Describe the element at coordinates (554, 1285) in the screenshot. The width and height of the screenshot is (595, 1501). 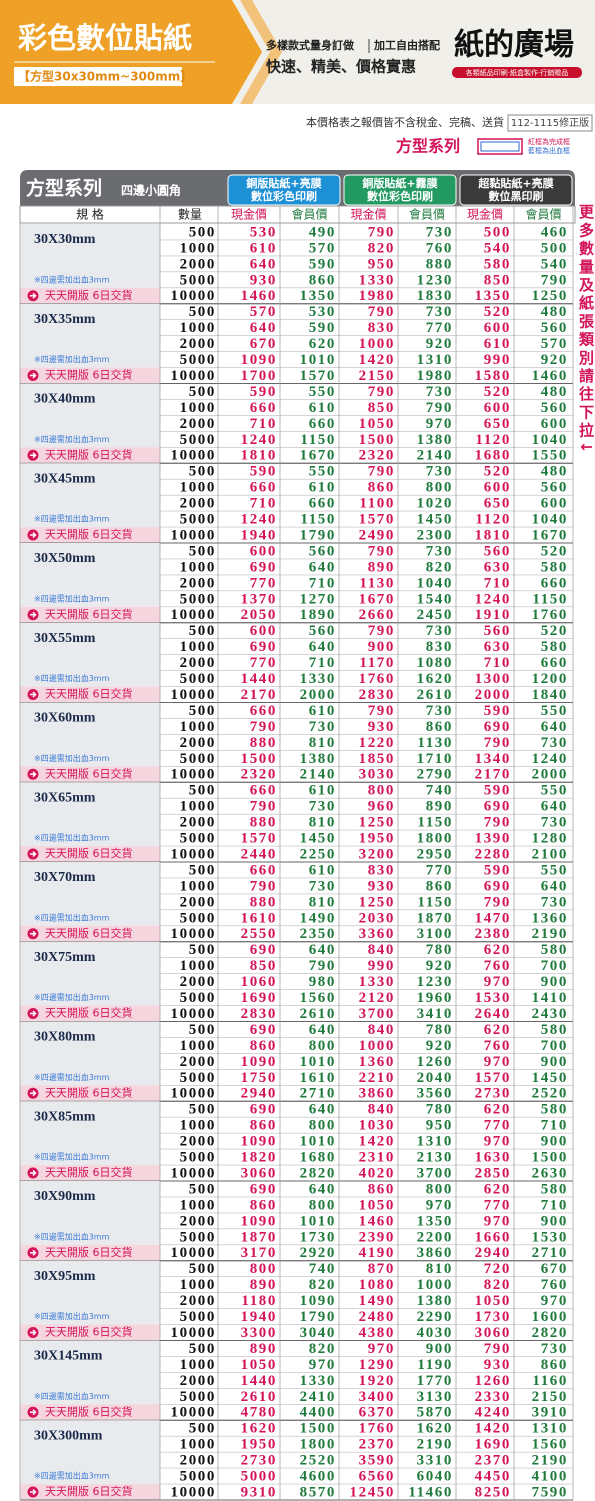
I see `price: 760` at that location.